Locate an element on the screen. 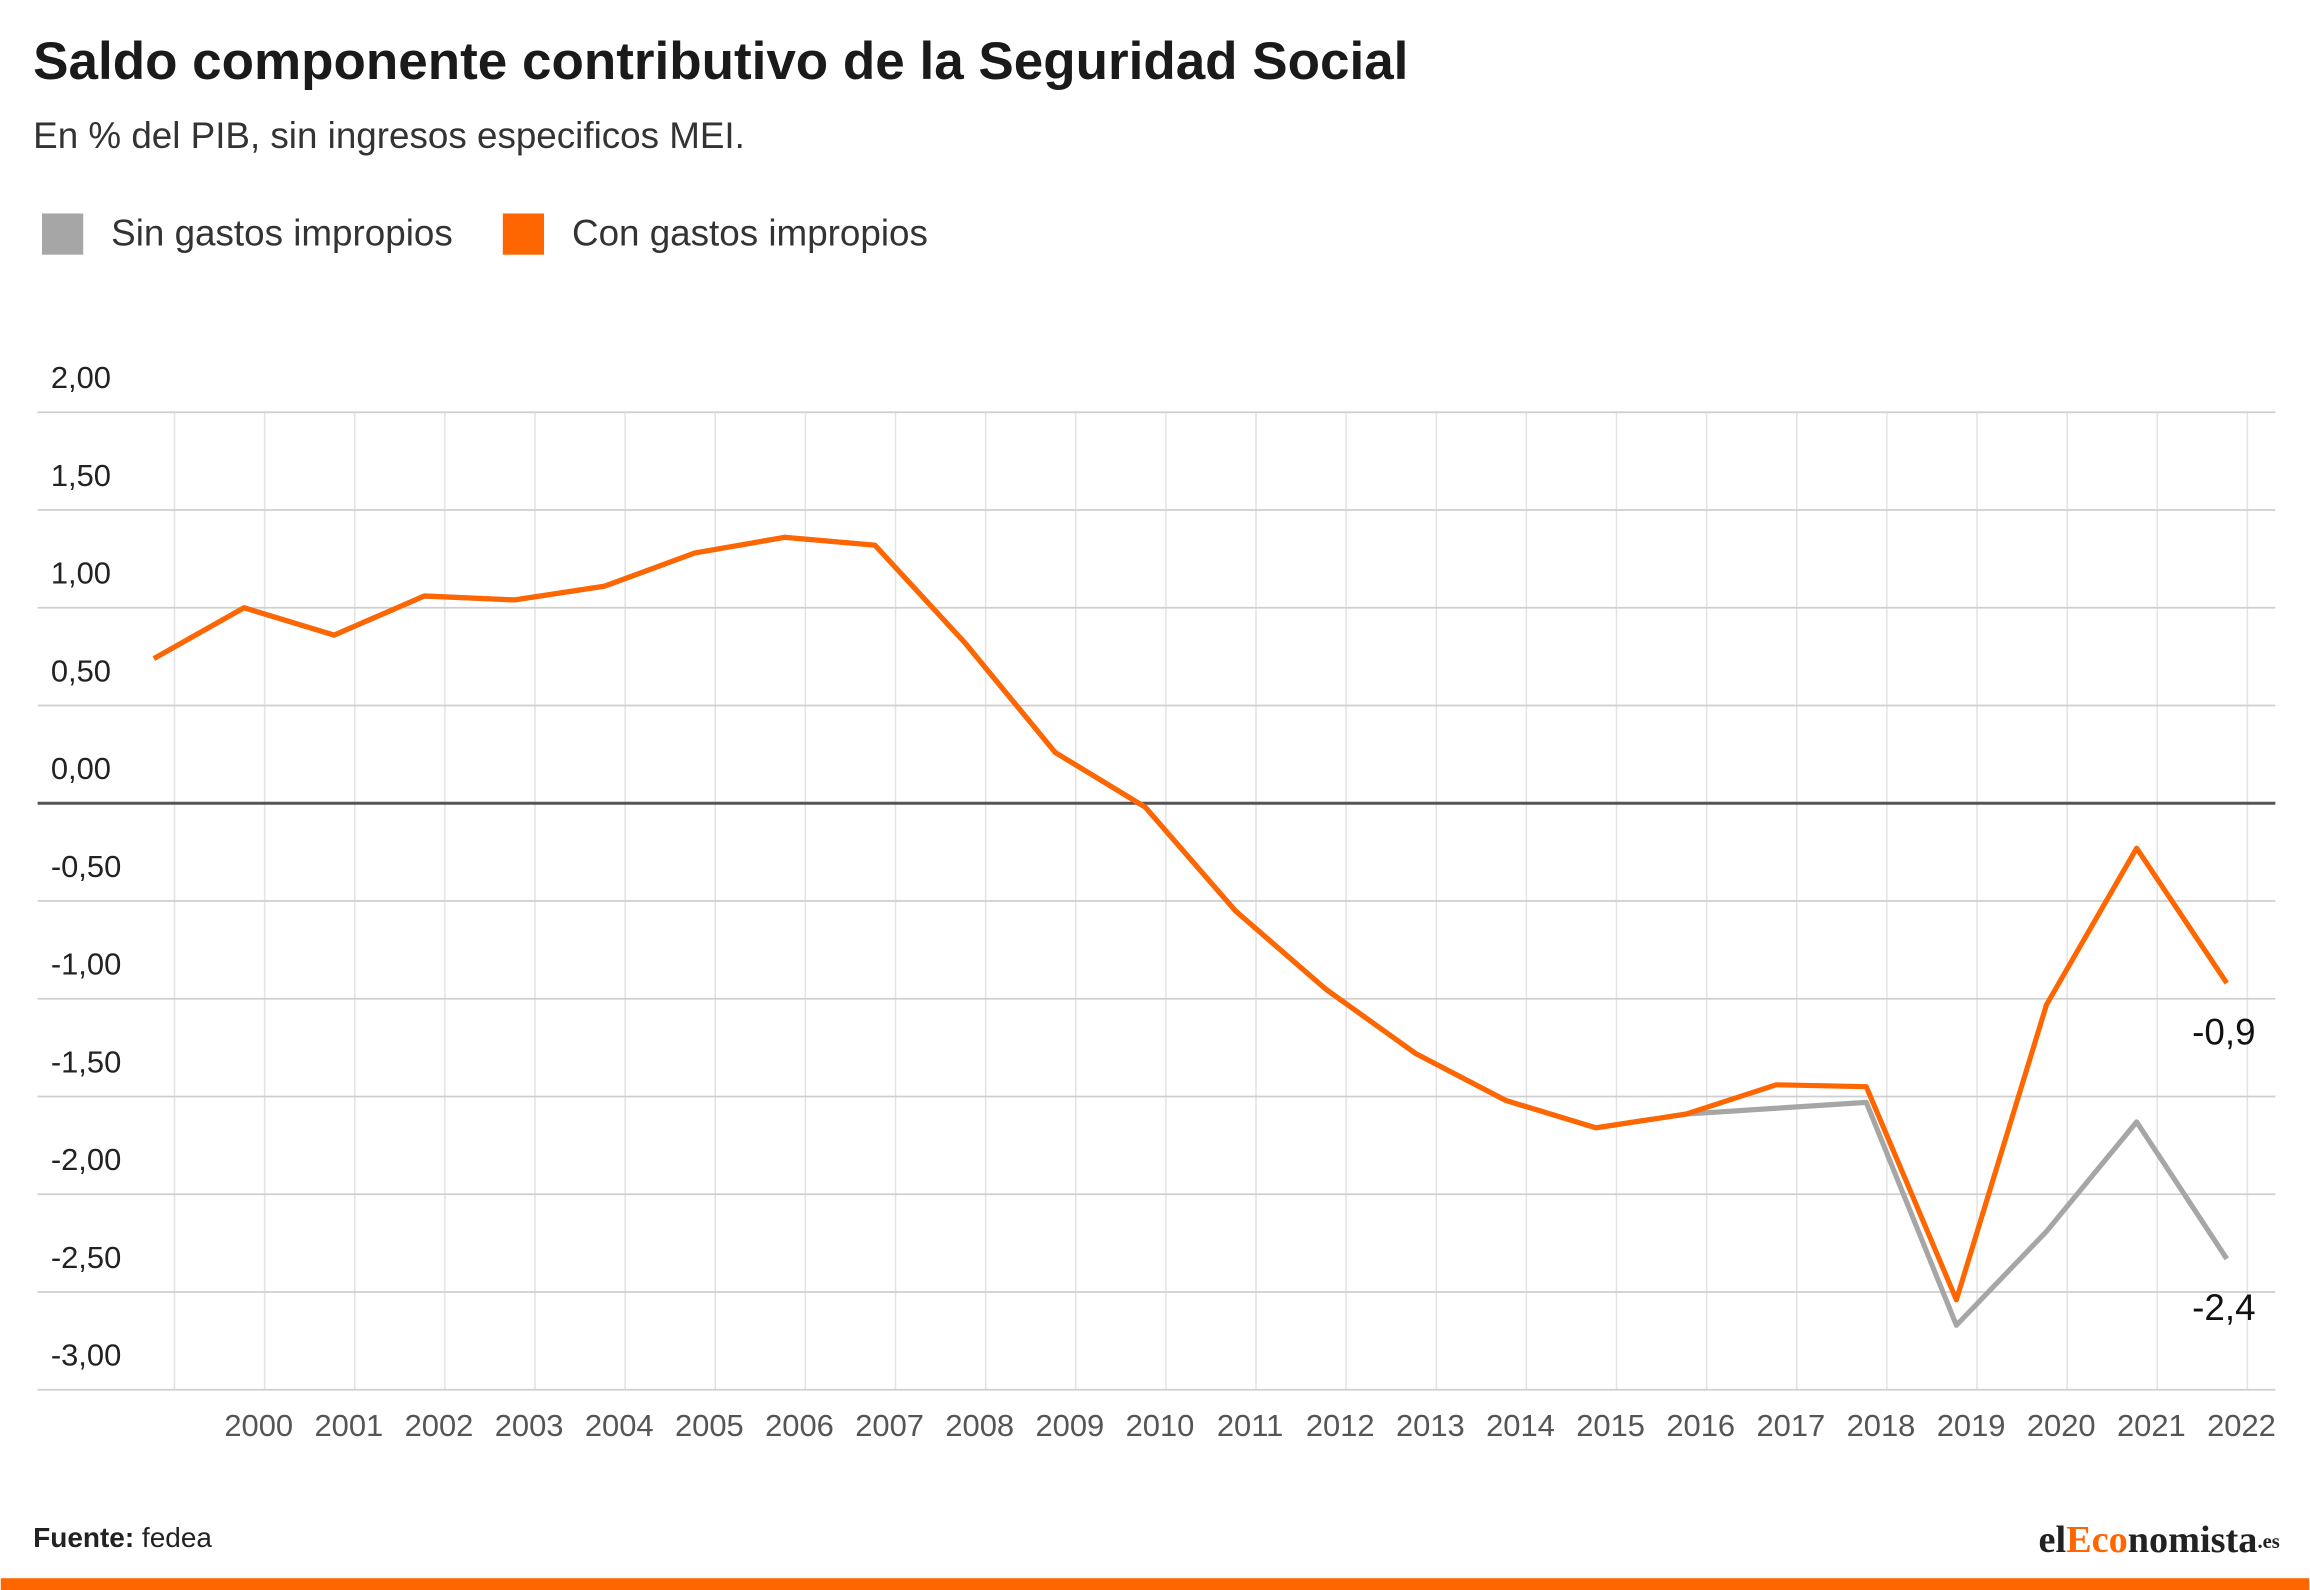  value-label: -0,9 is located at coordinates (2223, 1031).